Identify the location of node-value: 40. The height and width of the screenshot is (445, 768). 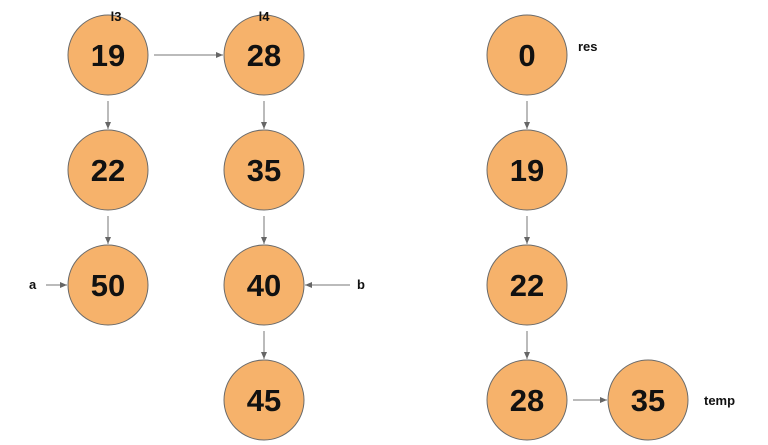
(264, 285).